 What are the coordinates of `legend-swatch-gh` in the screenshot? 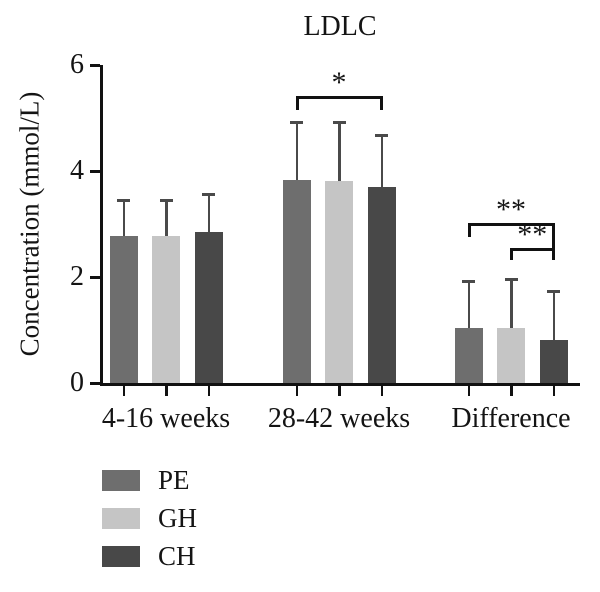 It's located at (121, 518).